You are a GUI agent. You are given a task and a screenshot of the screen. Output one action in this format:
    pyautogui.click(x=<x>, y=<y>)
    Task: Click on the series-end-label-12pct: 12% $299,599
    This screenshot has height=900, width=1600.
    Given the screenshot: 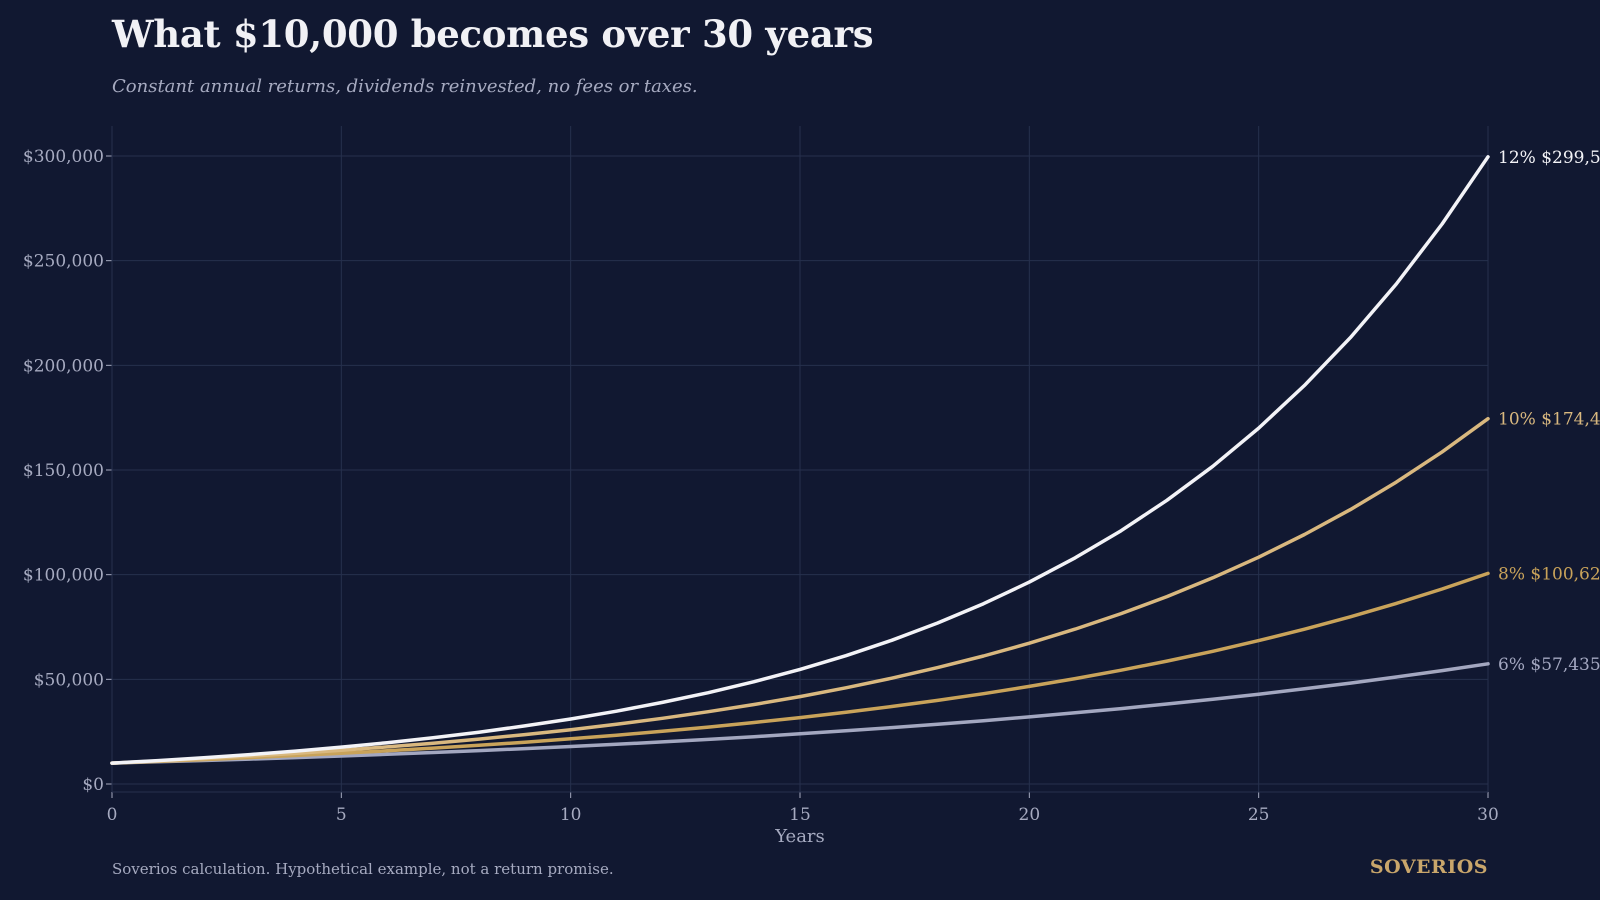 What is the action you would take?
    pyautogui.click(x=1549, y=158)
    